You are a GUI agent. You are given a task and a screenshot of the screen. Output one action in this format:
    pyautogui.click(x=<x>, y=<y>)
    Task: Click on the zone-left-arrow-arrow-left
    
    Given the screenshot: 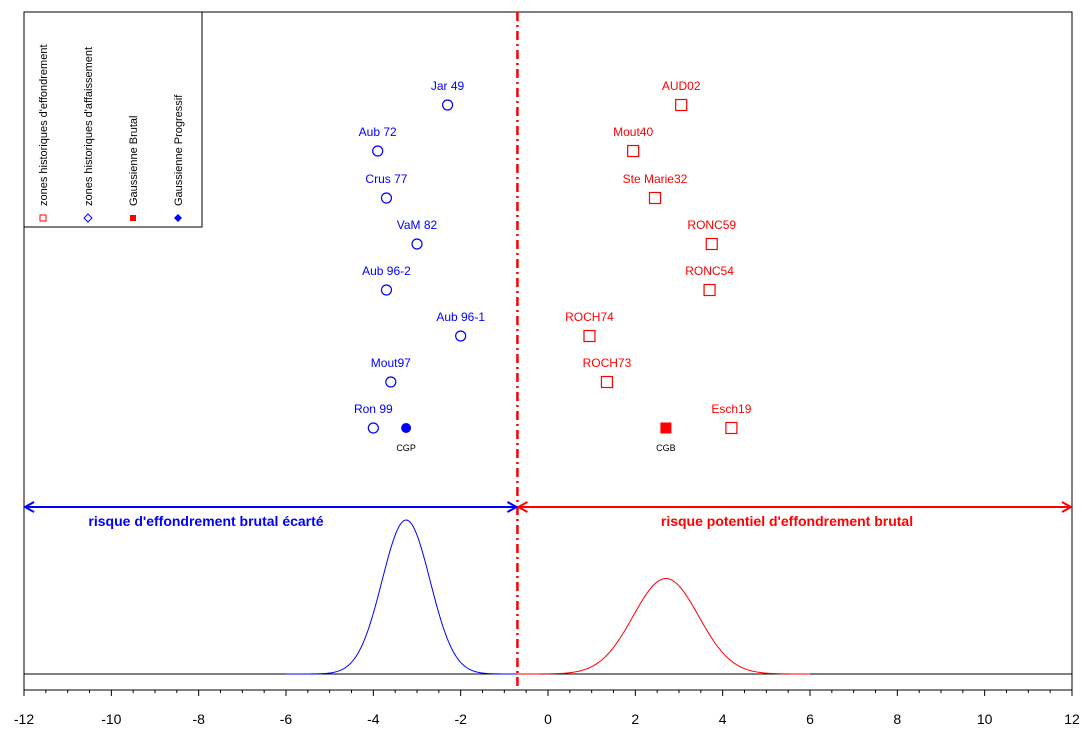 What is the action you would take?
    pyautogui.click(x=28, y=507)
    